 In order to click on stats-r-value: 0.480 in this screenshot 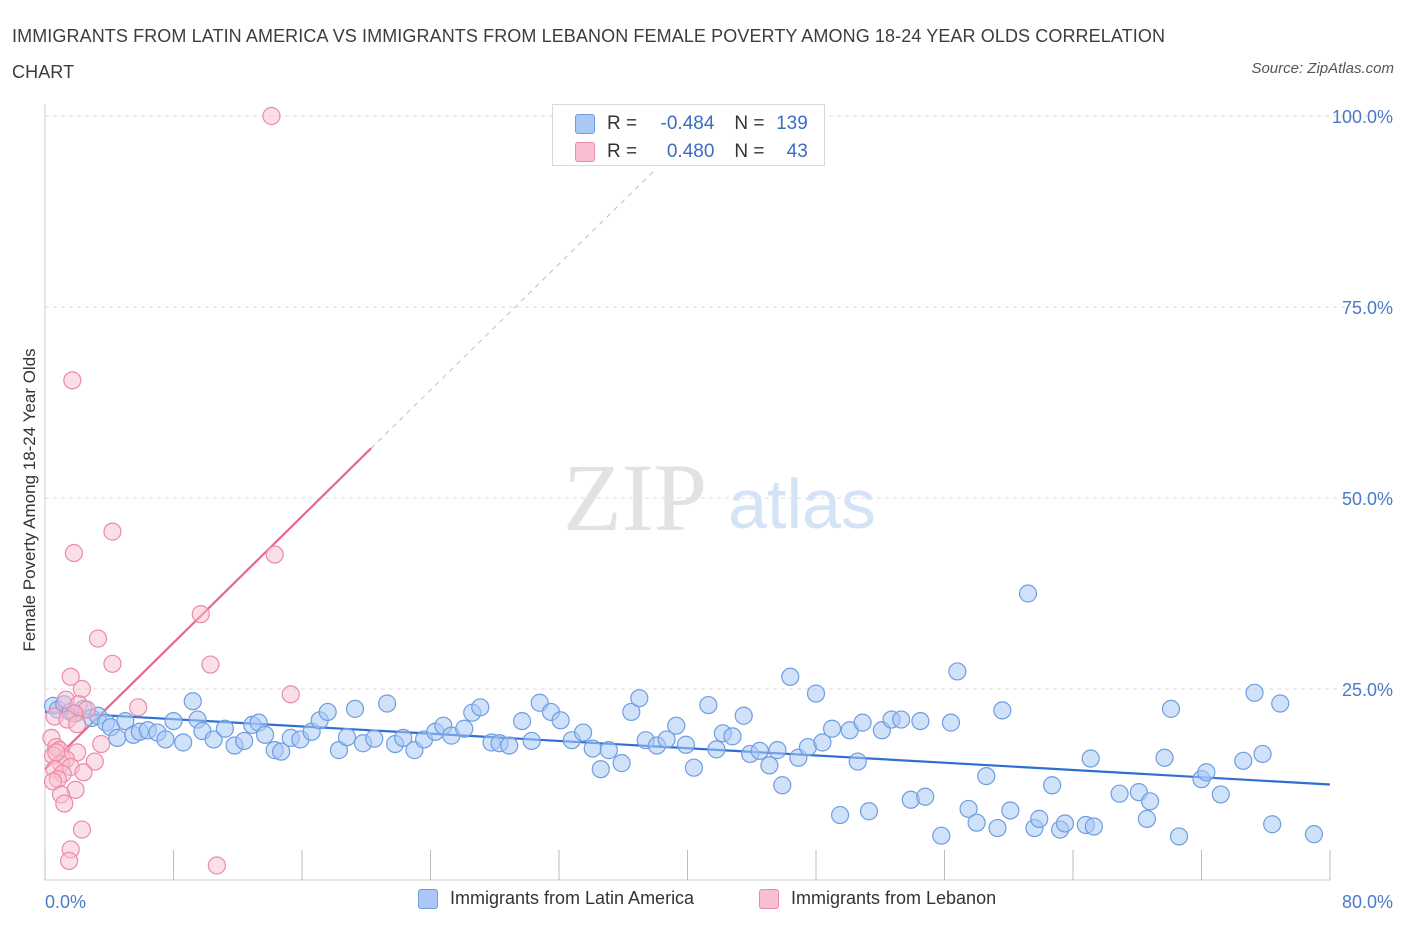, I will do `click(690, 151)`.